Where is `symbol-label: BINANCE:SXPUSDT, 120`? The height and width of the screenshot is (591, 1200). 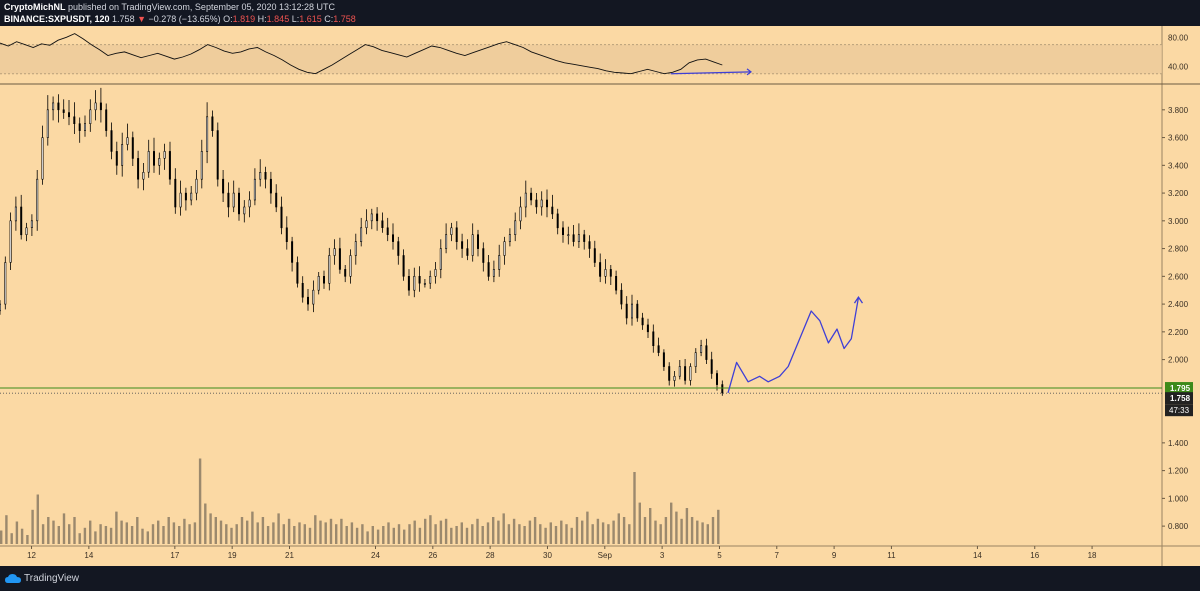
symbol-label: BINANCE:SXPUSDT, 120 is located at coordinates (57, 19).